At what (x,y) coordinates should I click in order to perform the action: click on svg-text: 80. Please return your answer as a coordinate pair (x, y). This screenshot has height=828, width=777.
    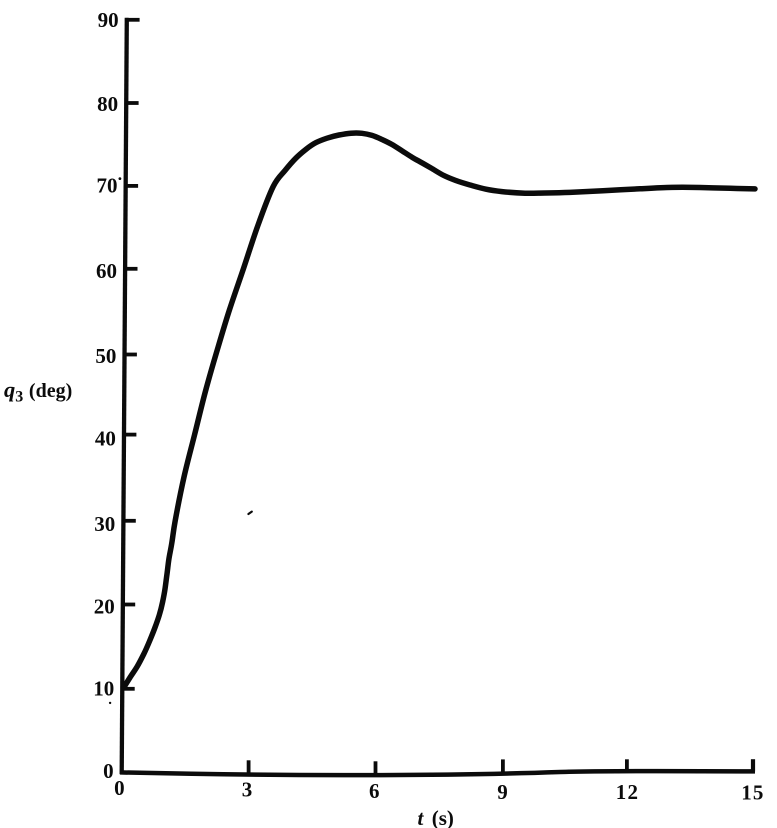
    Looking at the image, I should click on (107, 104).